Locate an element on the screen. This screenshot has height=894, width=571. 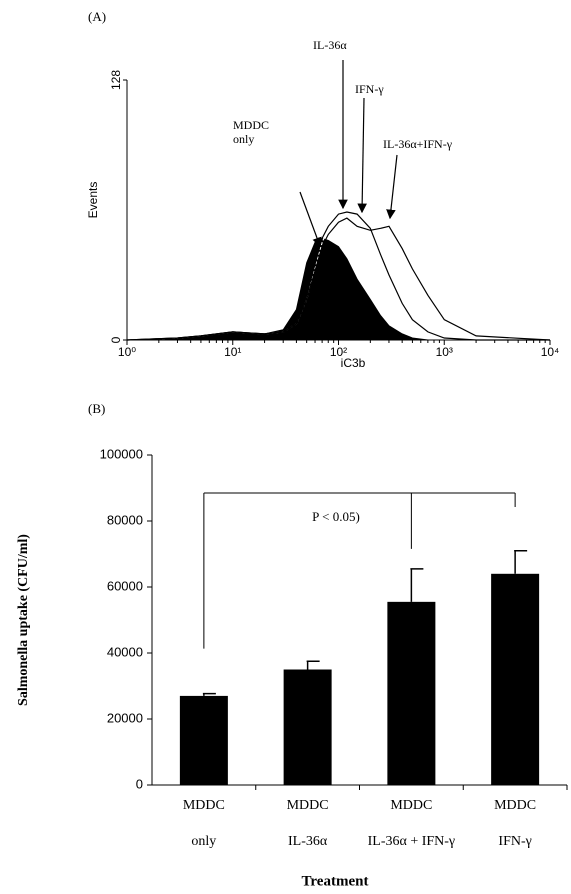
panel-label: (A) is located at coordinates (97, 16).